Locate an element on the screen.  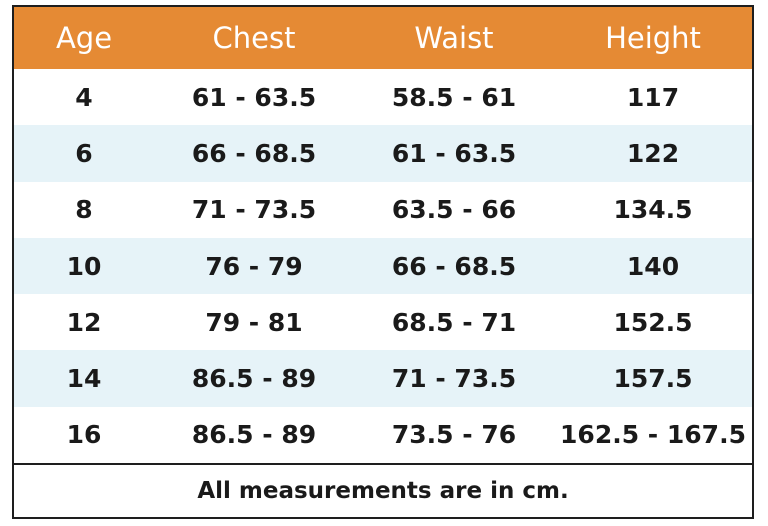
table-row: 10 76 - 79 66 - 68.5 140 is located at coordinates (383, 266).